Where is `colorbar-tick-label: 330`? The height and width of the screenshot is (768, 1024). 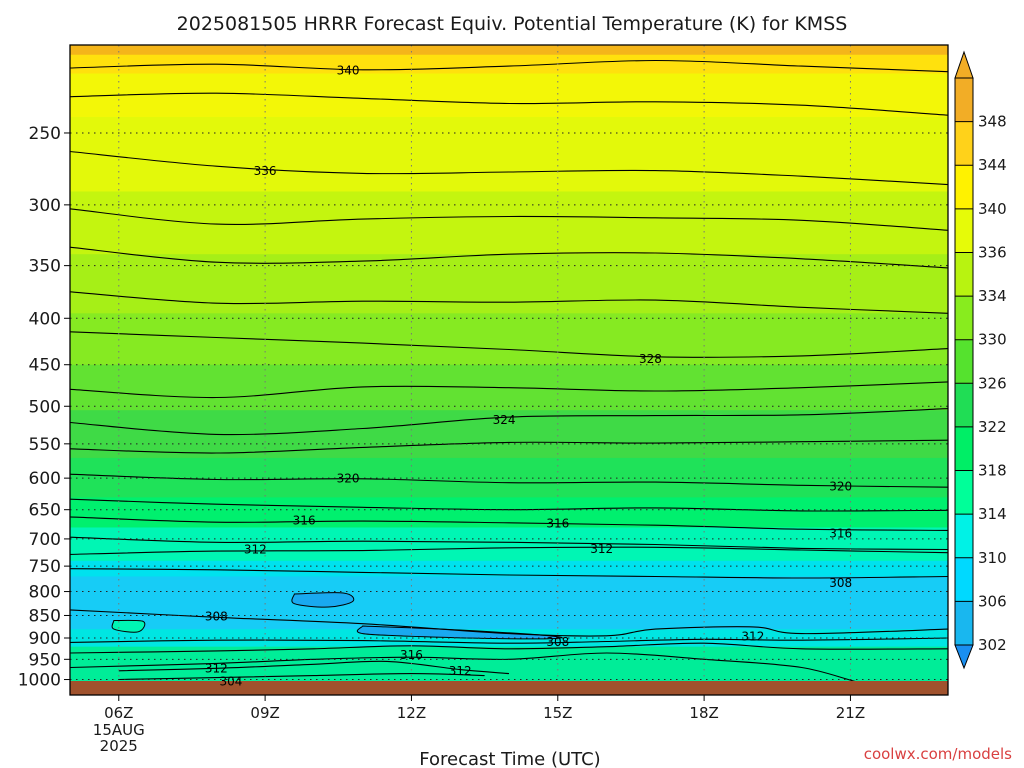
colorbar-tick-label: 330 is located at coordinates (992, 340).